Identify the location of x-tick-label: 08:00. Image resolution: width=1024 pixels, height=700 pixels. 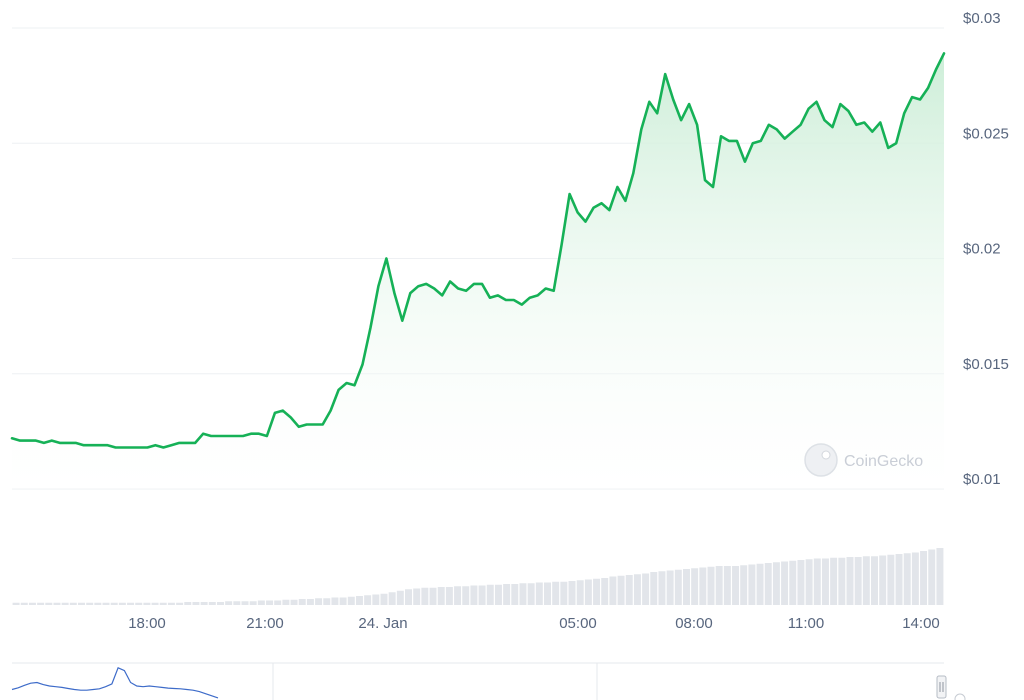
(694, 623).